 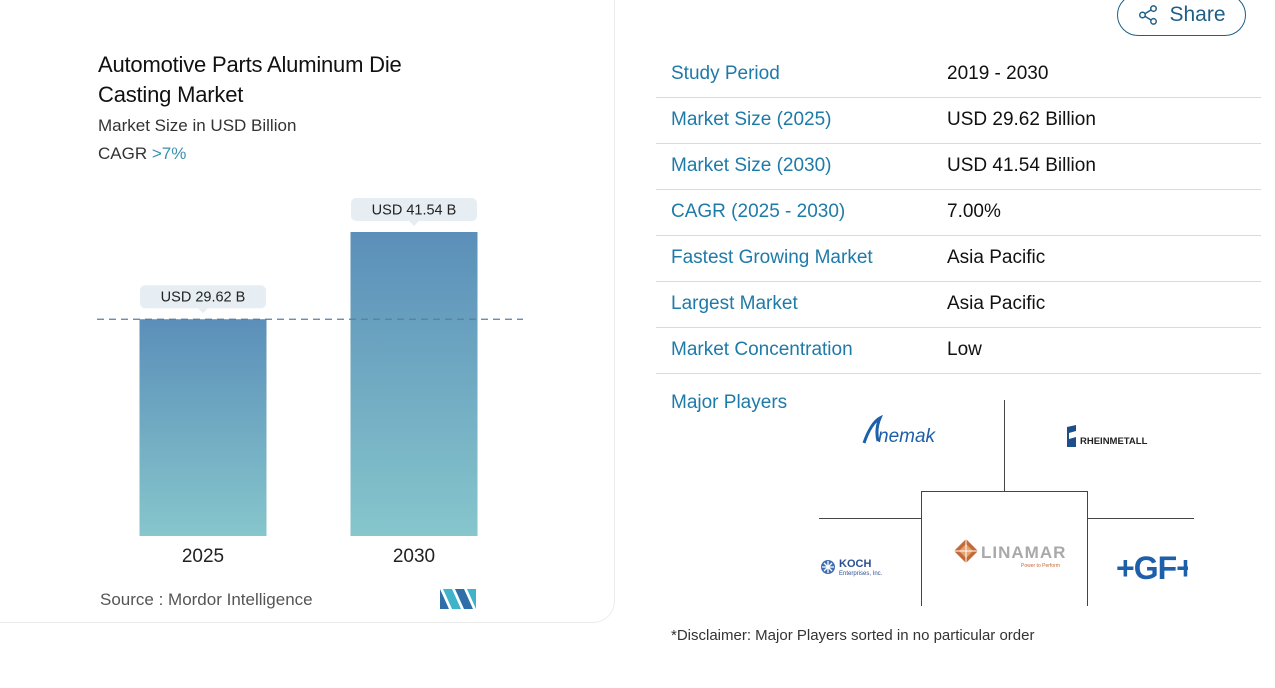 I want to click on stat-label: Fastest Growing Market, so click(x=772, y=257).